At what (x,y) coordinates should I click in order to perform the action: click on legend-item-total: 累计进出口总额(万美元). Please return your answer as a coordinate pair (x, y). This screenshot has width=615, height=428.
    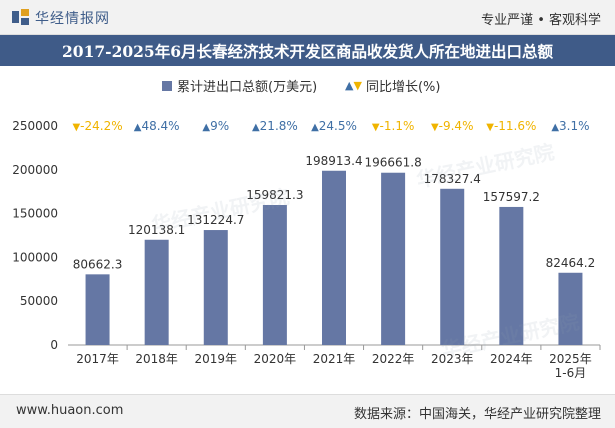
    Looking at the image, I should click on (239, 85).